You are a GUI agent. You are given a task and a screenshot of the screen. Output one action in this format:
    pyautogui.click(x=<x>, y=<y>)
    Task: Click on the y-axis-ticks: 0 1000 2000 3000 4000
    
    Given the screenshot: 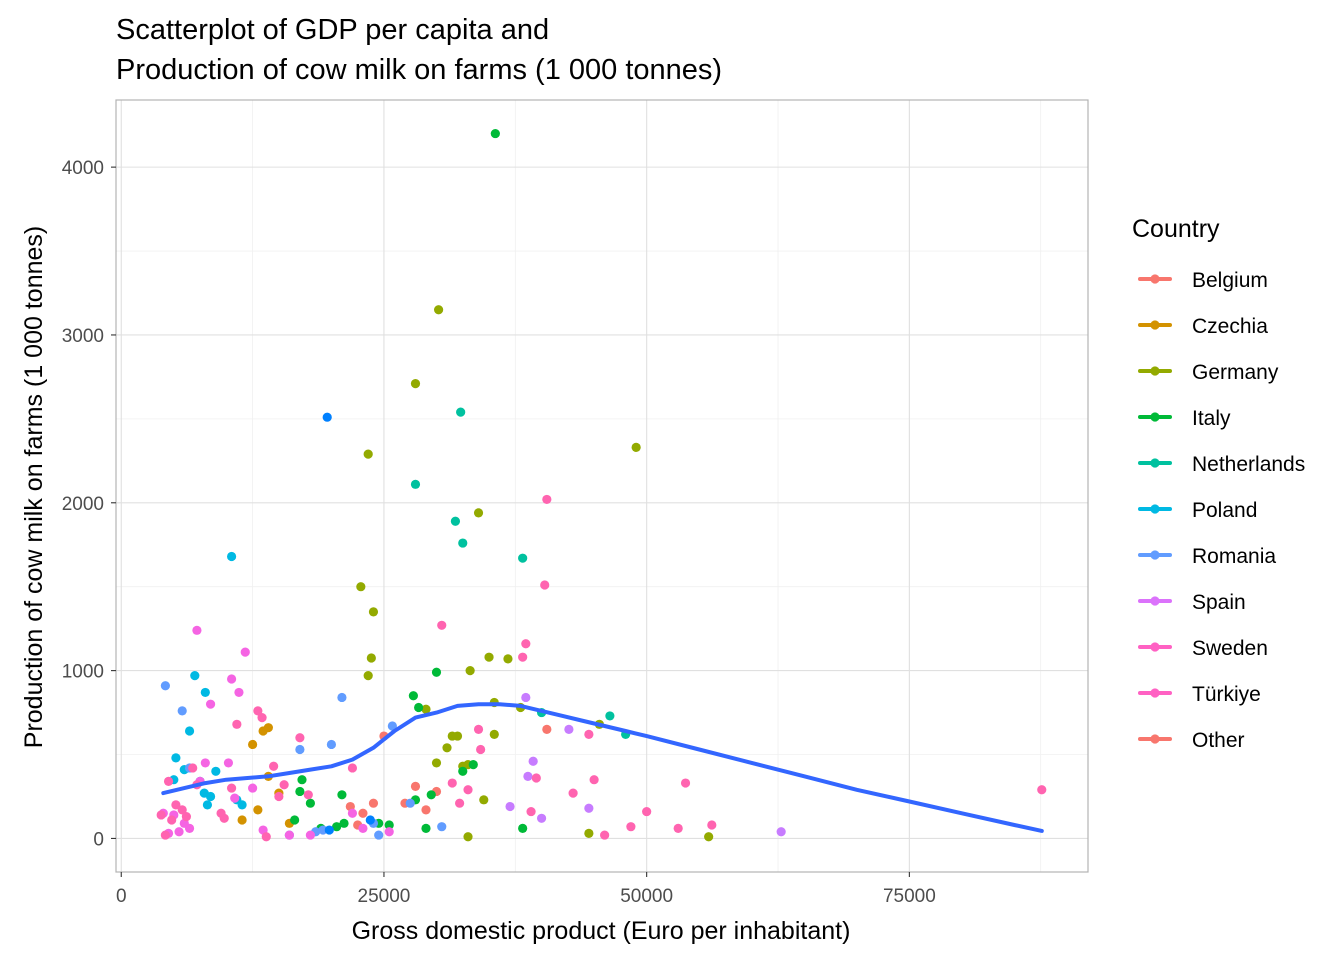 What is the action you would take?
    pyautogui.click(x=89, y=504)
    